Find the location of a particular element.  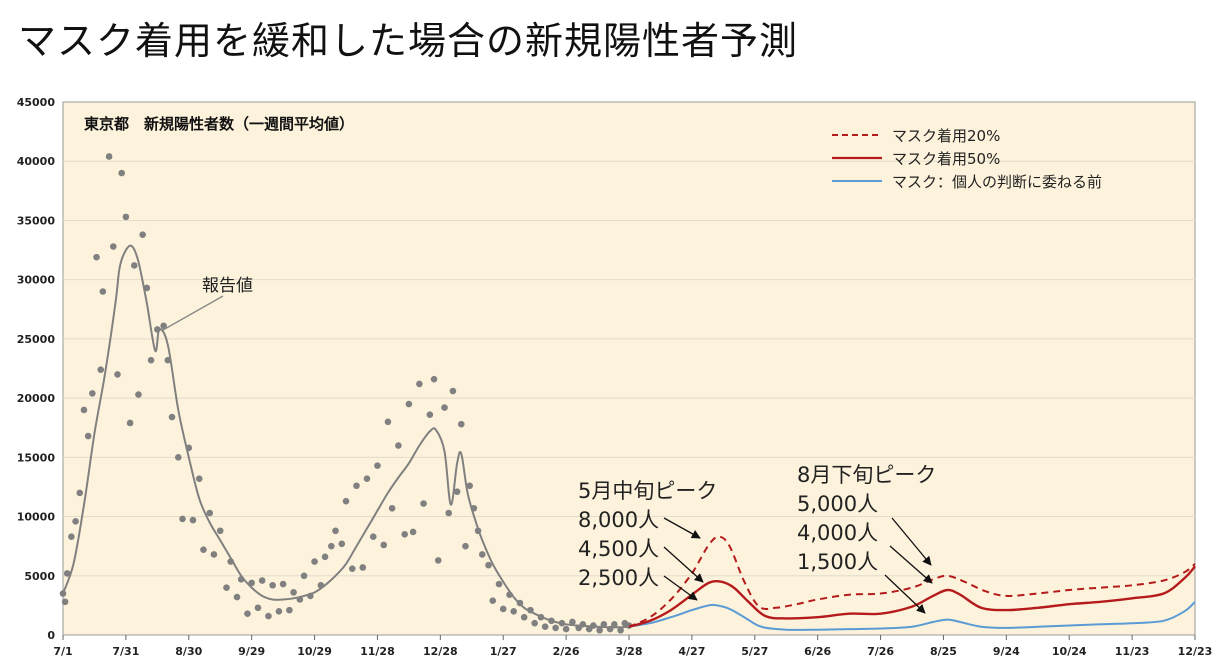

x-tick-label: 1/27 is located at coordinates (503, 651).